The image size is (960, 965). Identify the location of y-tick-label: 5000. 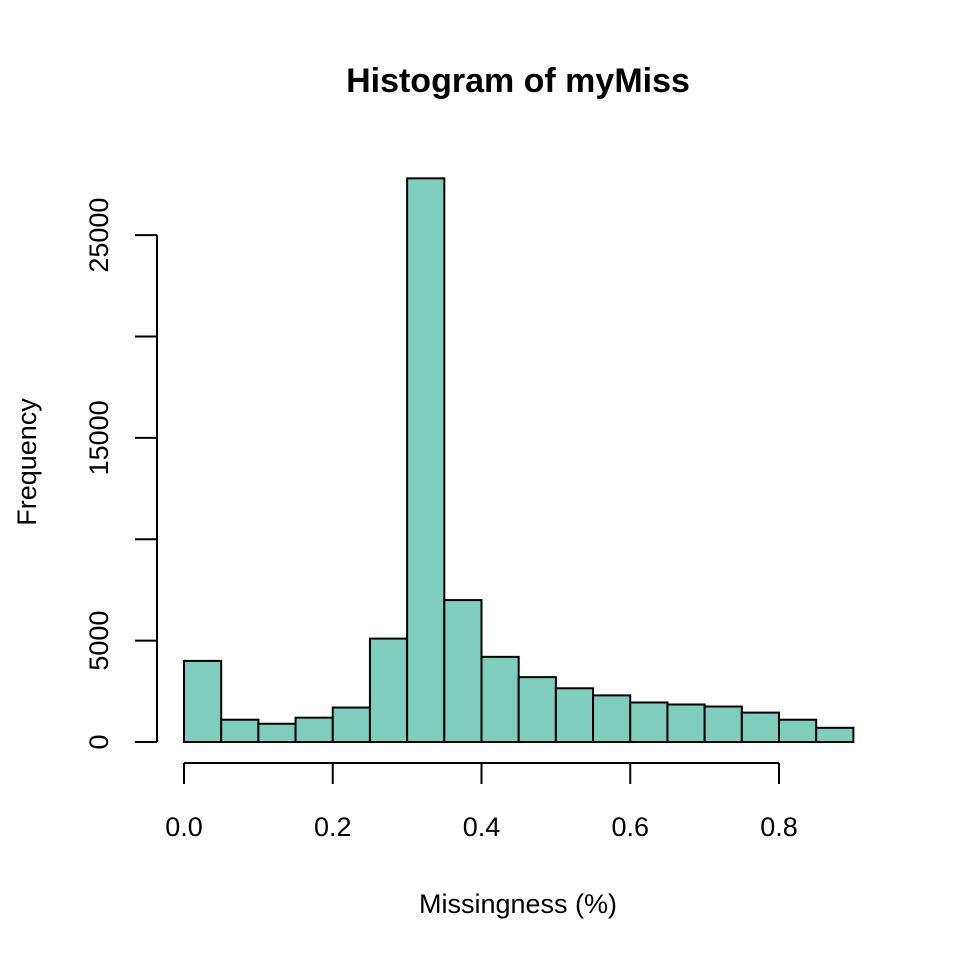
(99, 641).